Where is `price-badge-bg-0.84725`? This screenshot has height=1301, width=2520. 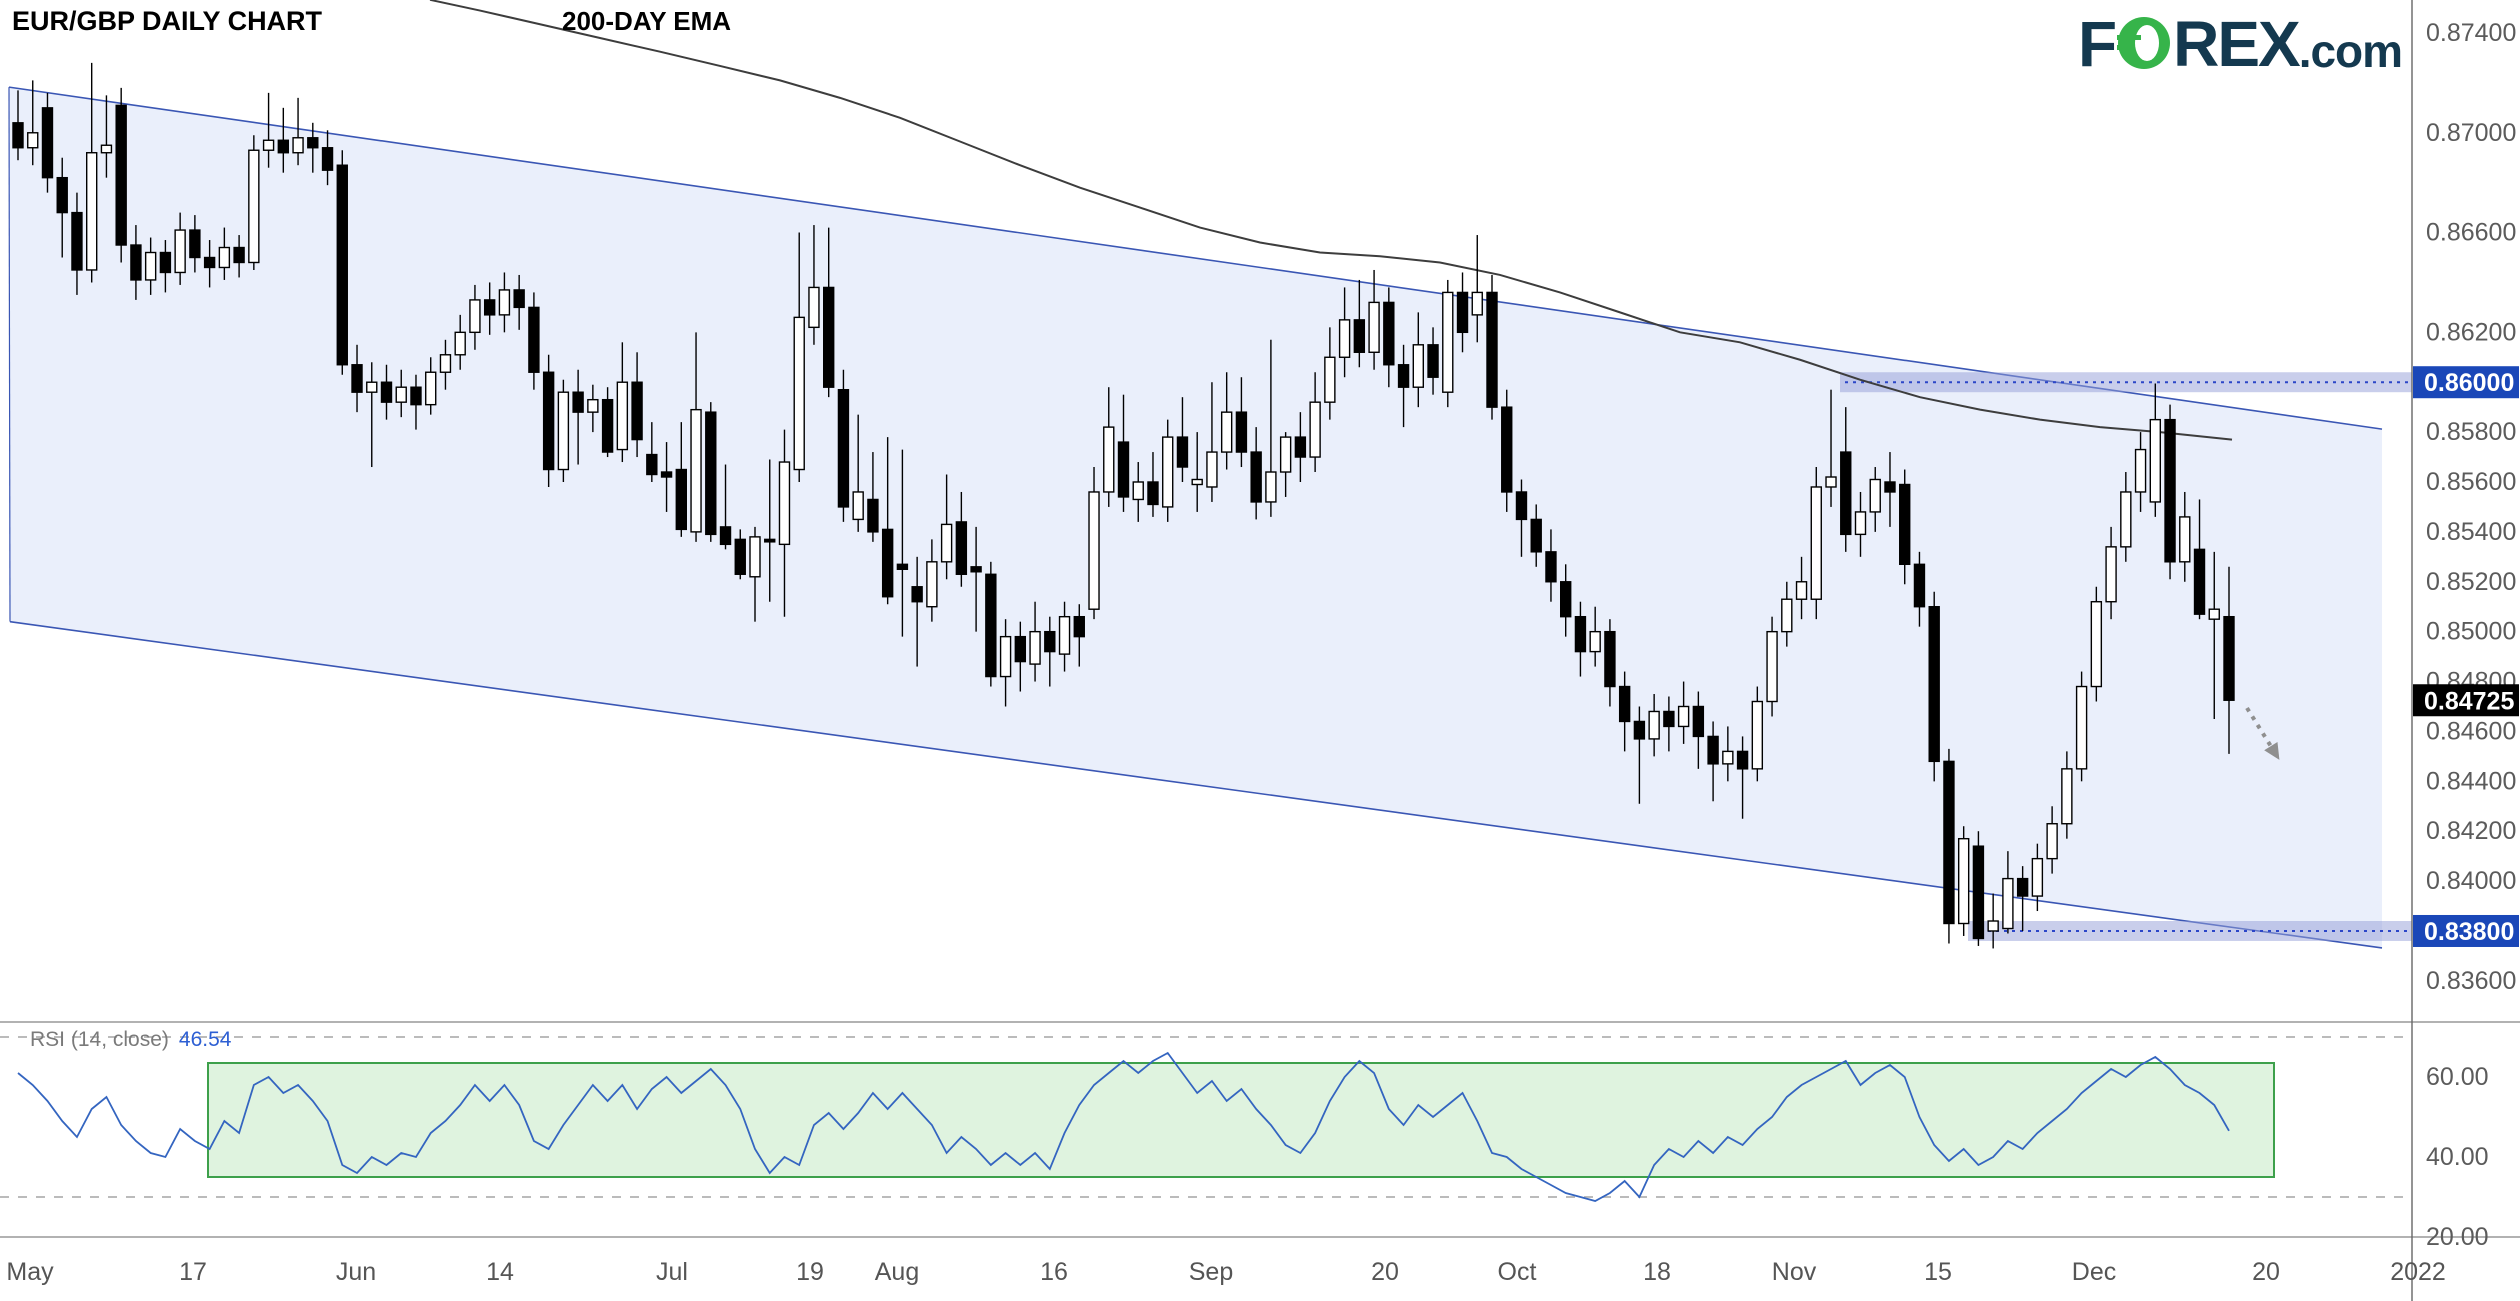 price-badge-bg-0.84725 is located at coordinates (2466, 700).